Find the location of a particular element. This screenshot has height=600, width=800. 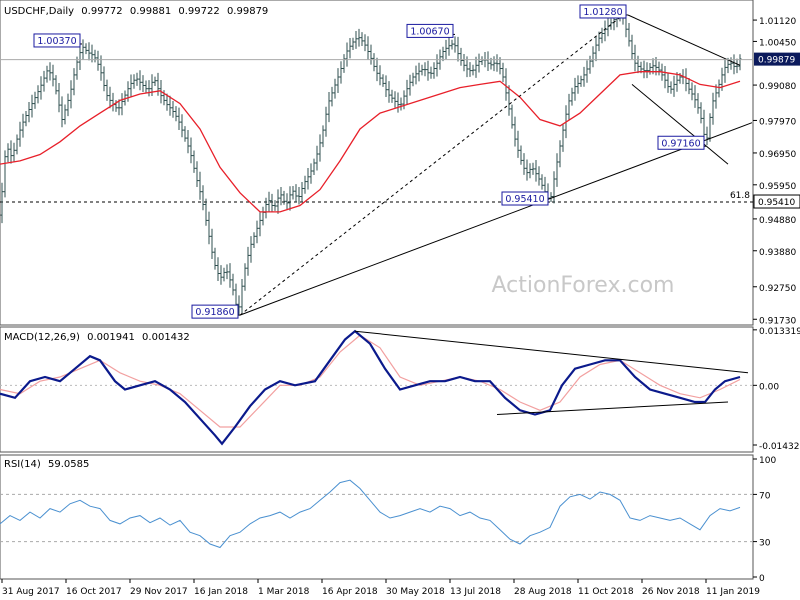

macd-title: MACD(12,26,9) 0.001941 0.001432 is located at coordinates (97, 337).